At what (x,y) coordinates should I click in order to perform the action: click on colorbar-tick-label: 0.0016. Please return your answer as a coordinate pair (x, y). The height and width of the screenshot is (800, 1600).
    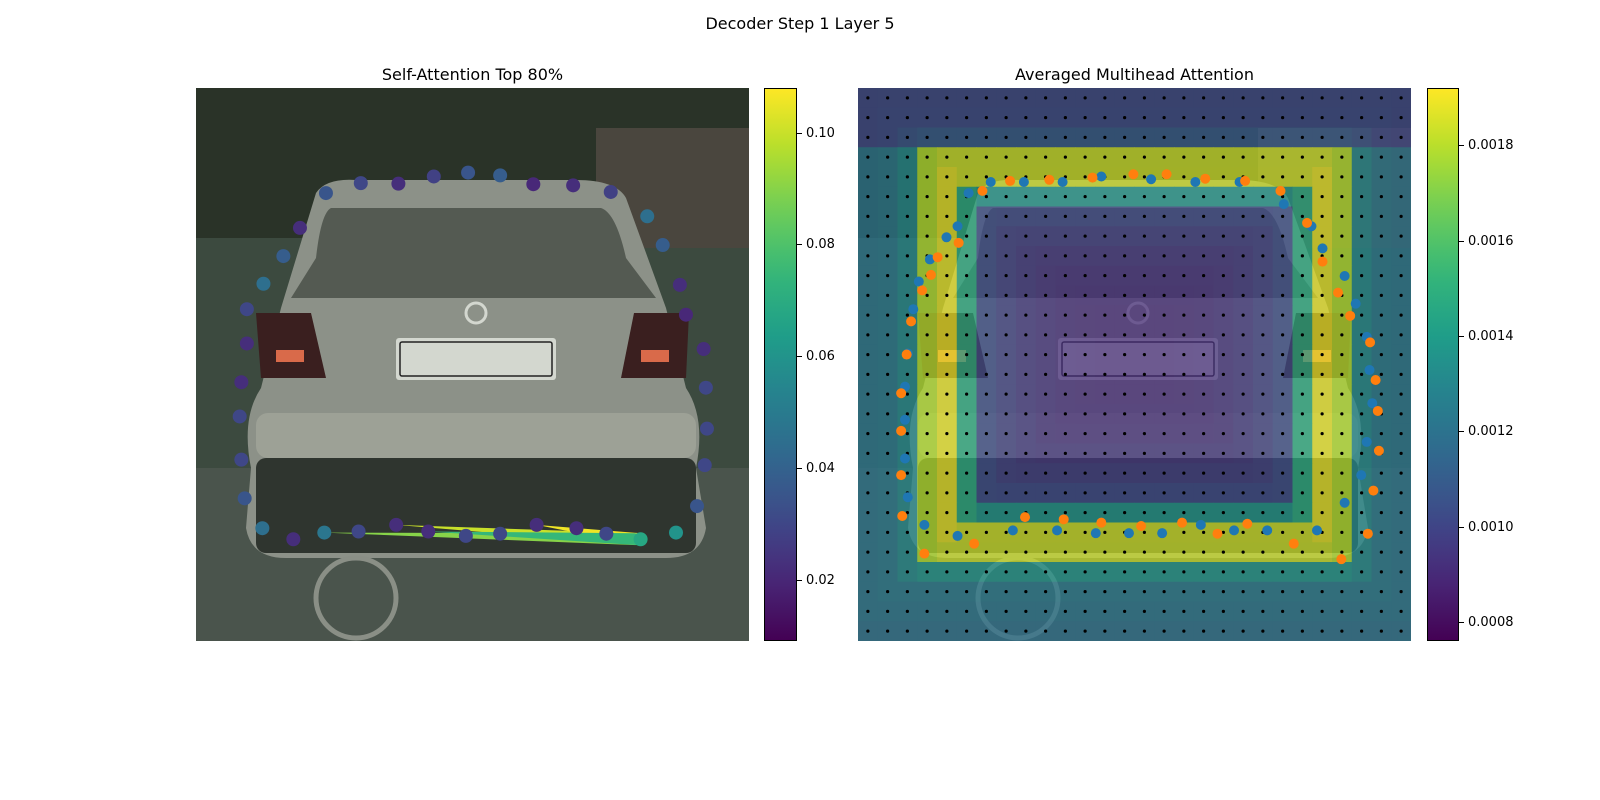
    Looking at the image, I should click on (1491, 241).